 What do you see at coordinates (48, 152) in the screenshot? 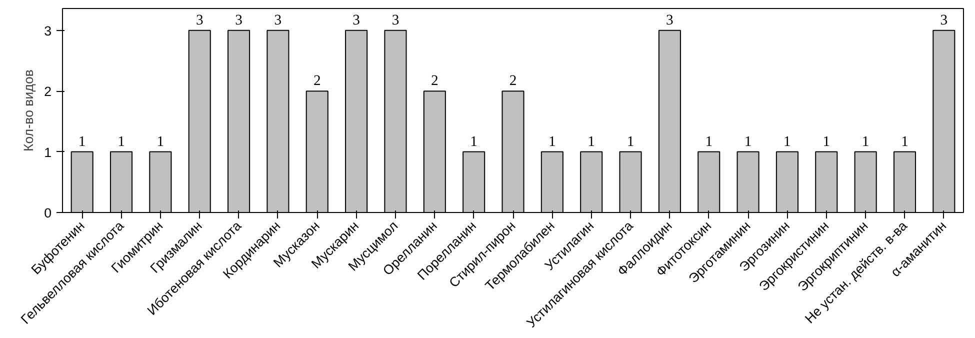
I see `y-tick-label: 1` at bounding box center [48, 152].